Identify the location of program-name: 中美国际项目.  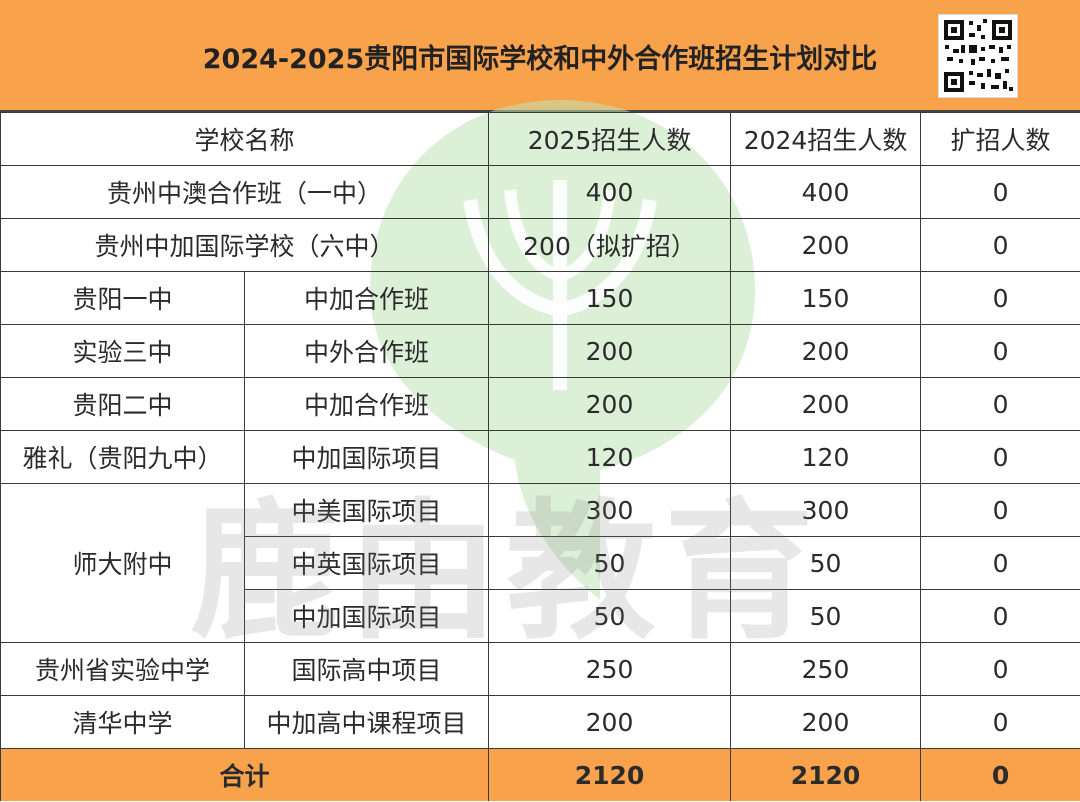
(366, 510).